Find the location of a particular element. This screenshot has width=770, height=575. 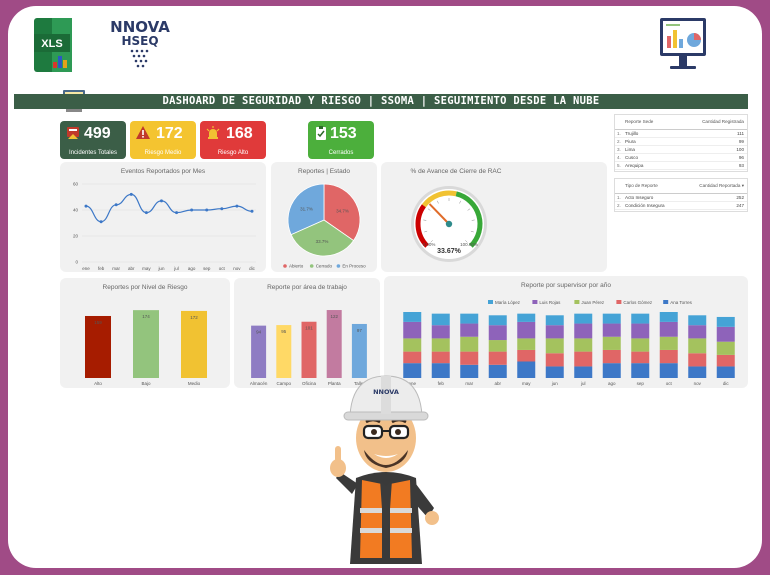

warning-icon is located at coordinates (143, 132).